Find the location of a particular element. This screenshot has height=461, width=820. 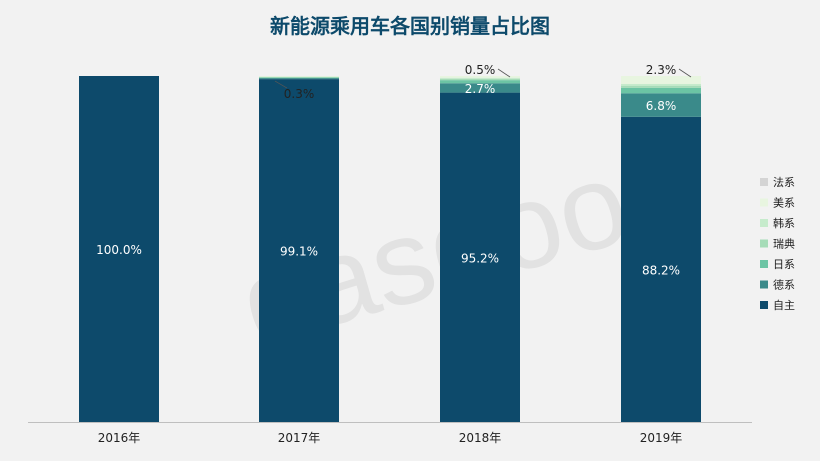

data-label: 2.3% is located at coordinates (661, 70).